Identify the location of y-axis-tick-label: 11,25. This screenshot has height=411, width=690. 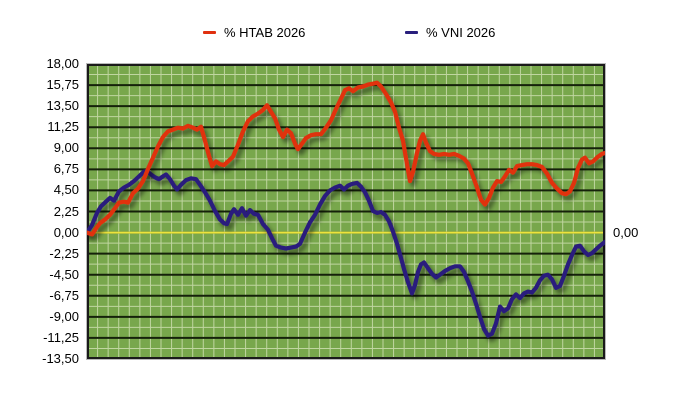
(63, 127).